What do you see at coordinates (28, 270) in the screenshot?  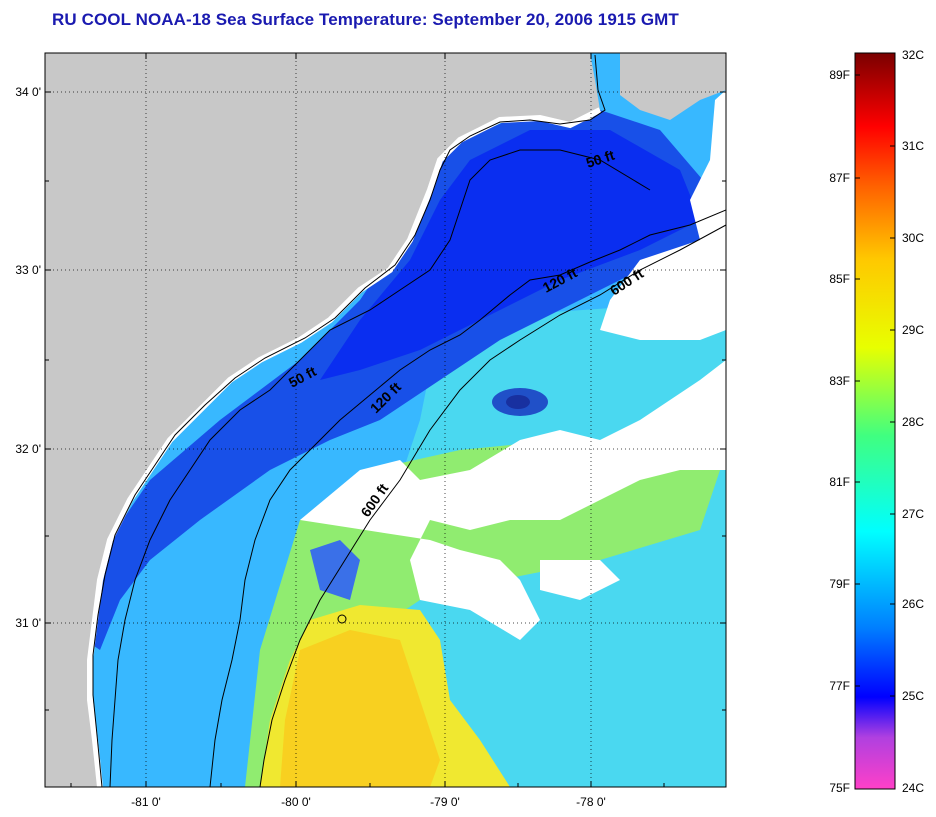 I see `lat-label-33: 33 0'` at bounding box center [28, 270].